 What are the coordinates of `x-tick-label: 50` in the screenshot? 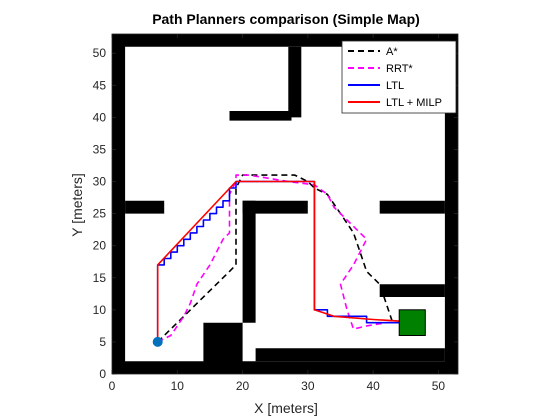 It's located at (439, 386).